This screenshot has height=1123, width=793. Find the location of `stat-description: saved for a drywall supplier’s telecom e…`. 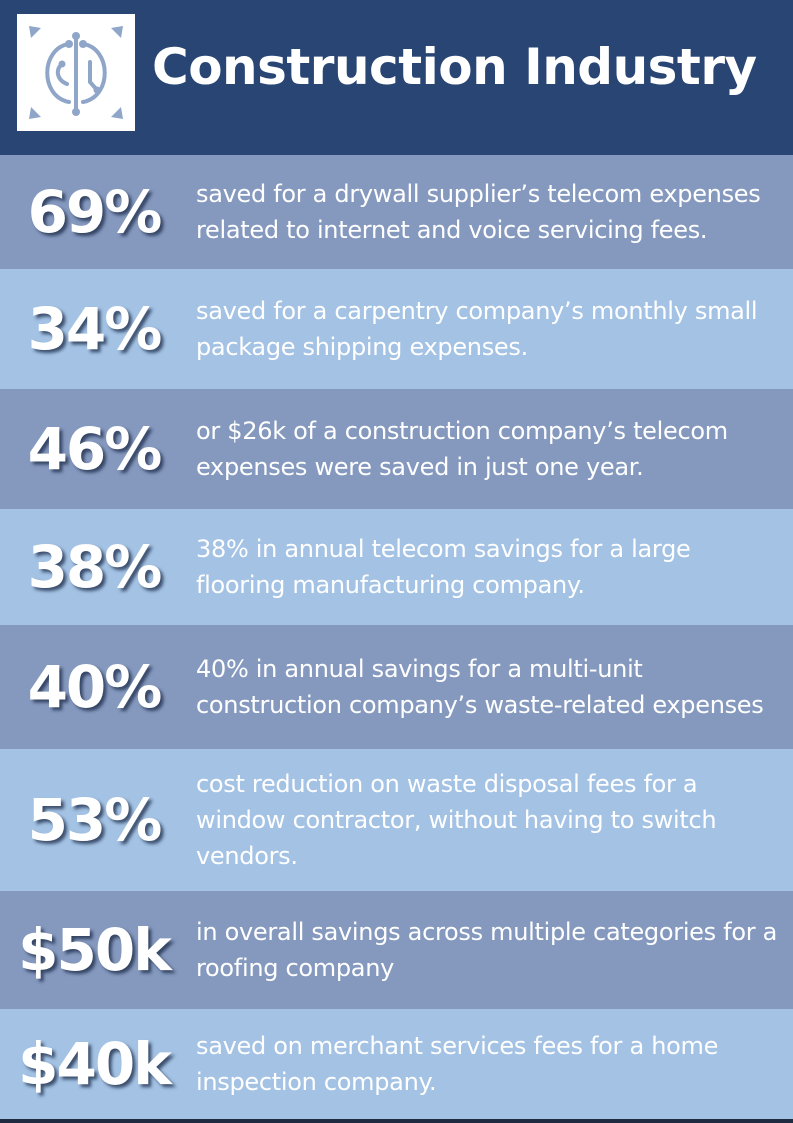

stat-description: saved for a drywall supplier’s telecom e… is located at coordinates (478, 212).